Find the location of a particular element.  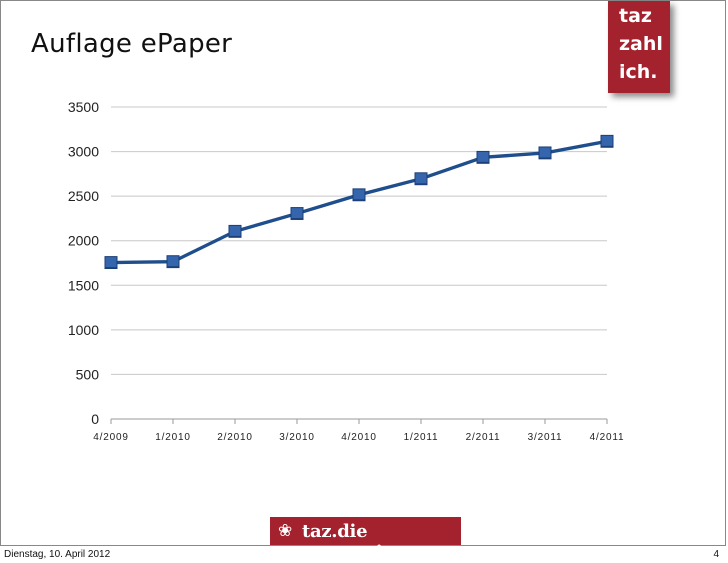

taz-zahl-ich-logo: taz zahl ich. is located at coordinates (639, 47).